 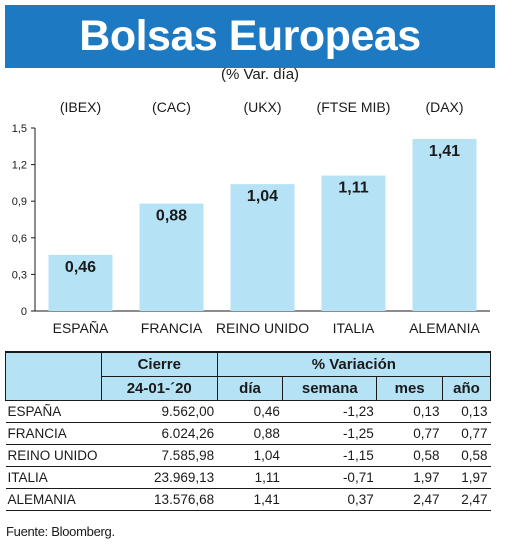 I want to click on category-label: REINO UNIDO, so click(x=262, y=328).